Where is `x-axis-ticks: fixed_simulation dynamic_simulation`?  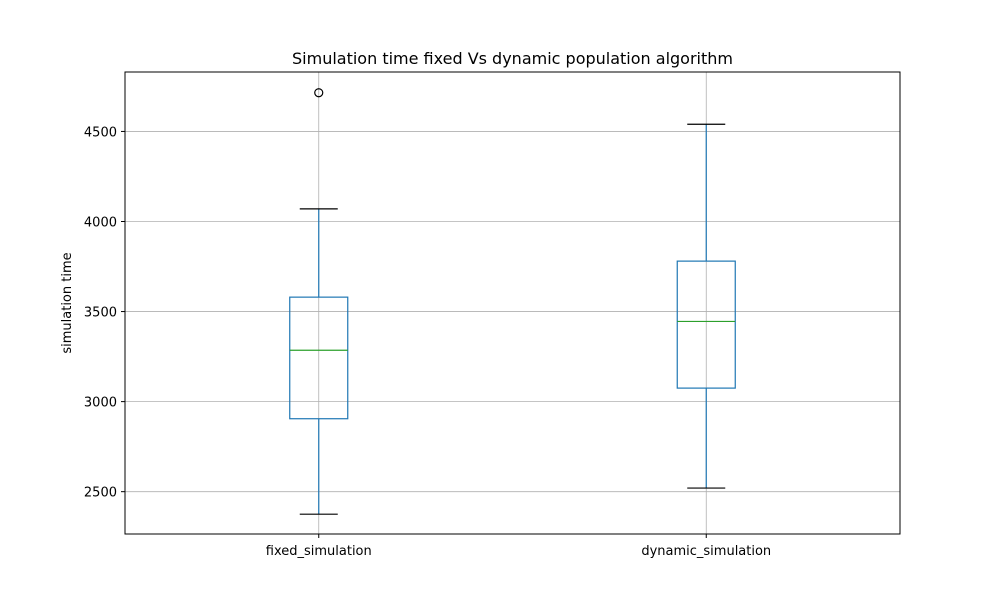
x-axis-ticks: fixed_simulation dynamic_simulation is located at coordinates (518, 546).